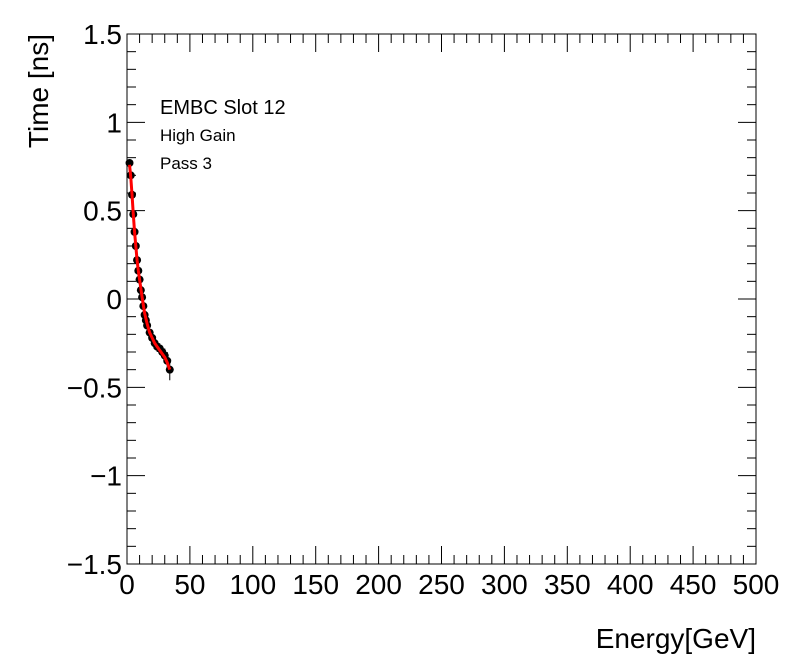 The image size is (796, 672). Describe the element at coordinates (38, 91) in the screenshot. I see `y-axis-title: Time [ns]` at that location.